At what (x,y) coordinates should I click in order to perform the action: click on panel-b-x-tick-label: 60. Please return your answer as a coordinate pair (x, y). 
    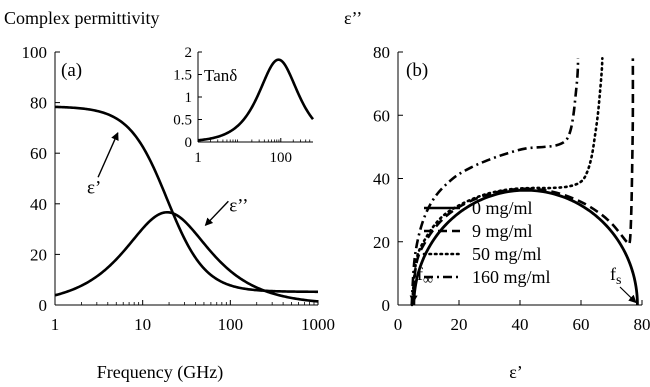
    Looking at the image, I should click on (581, 324).